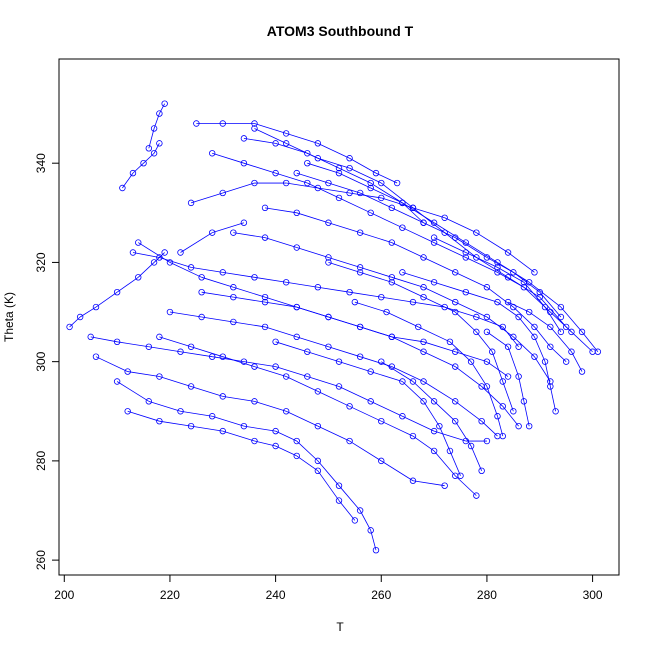  I want to click on x-axis: 200 220 240 260 280 300, so click(328, 588).